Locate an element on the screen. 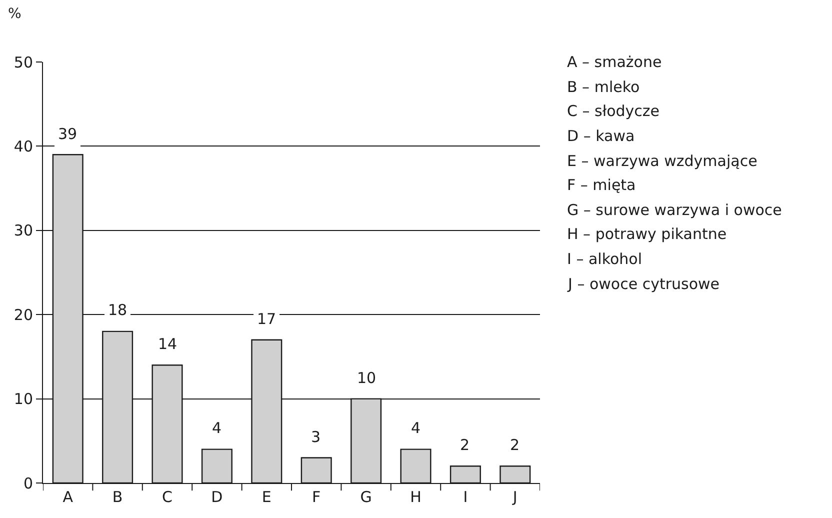  x-tick-label: I is located at coordinates (465, 497).